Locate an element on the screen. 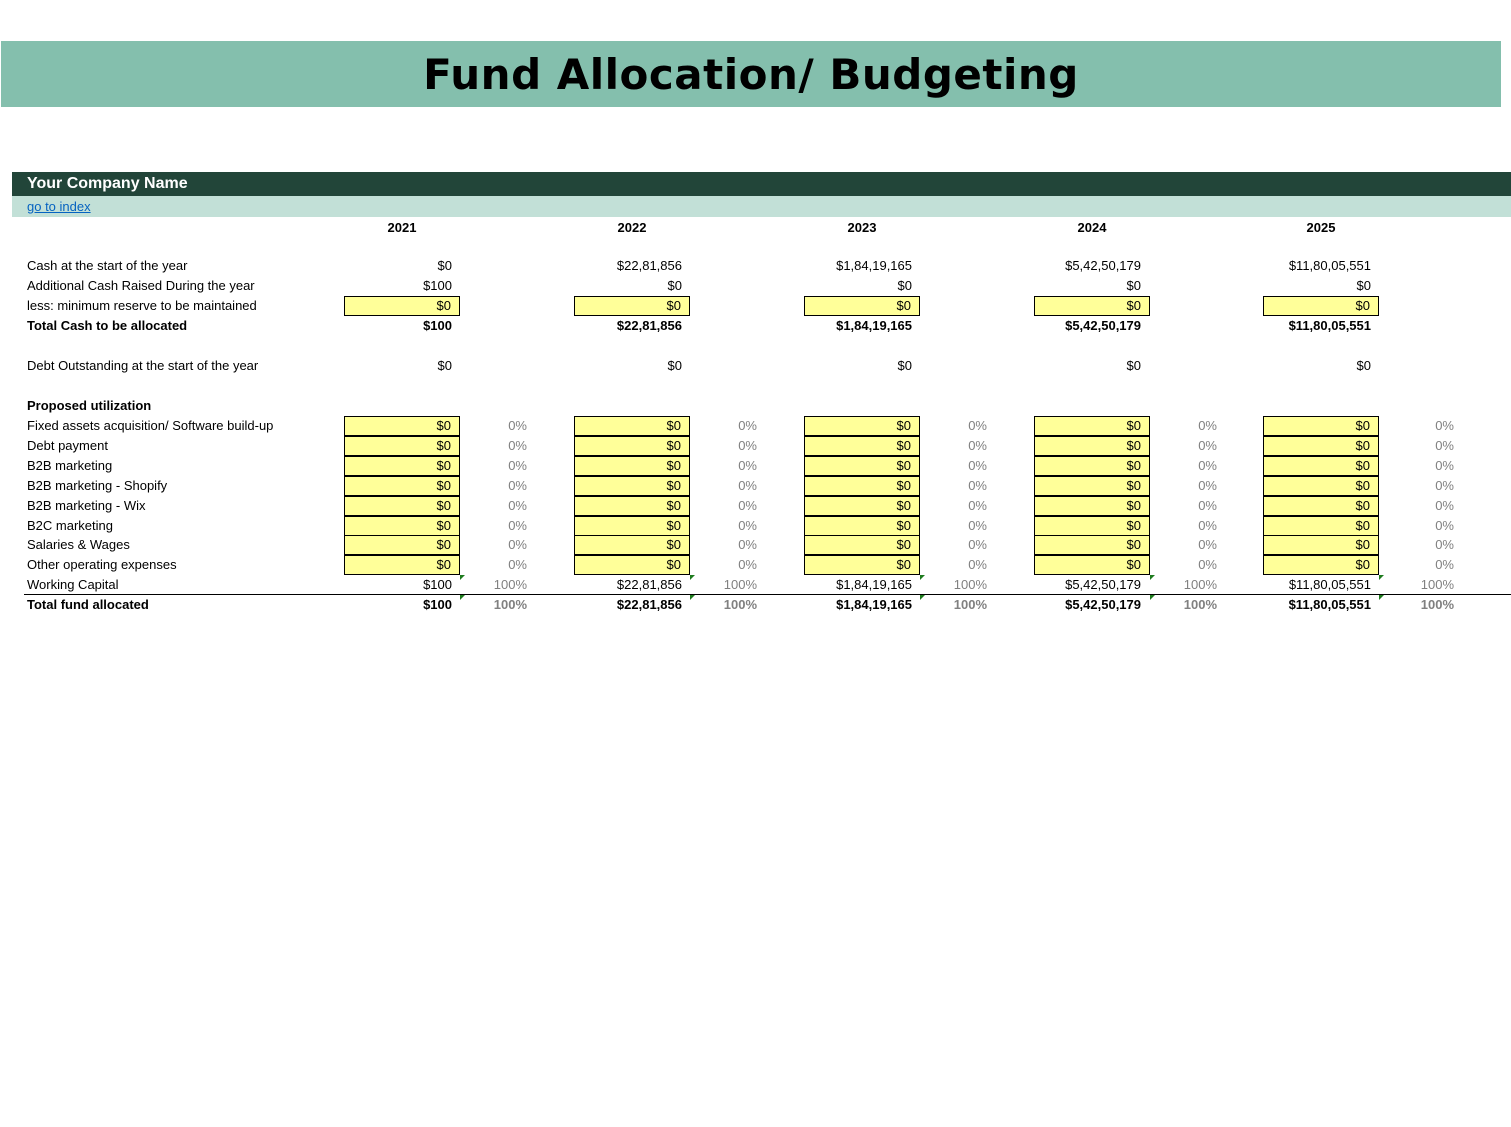  utilization-2-input-2024: $0 is located at coordinates (1092, 465).